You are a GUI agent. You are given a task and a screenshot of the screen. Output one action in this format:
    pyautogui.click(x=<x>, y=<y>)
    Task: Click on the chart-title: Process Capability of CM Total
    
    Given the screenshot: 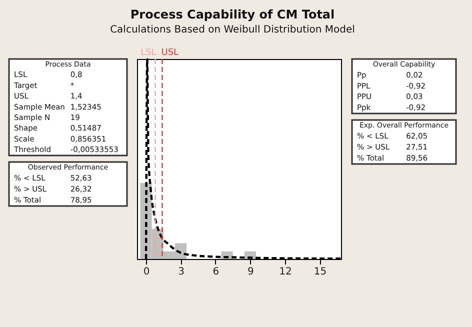 What is the action you would take?
    pyautogui.click(x=232, y=15)
    